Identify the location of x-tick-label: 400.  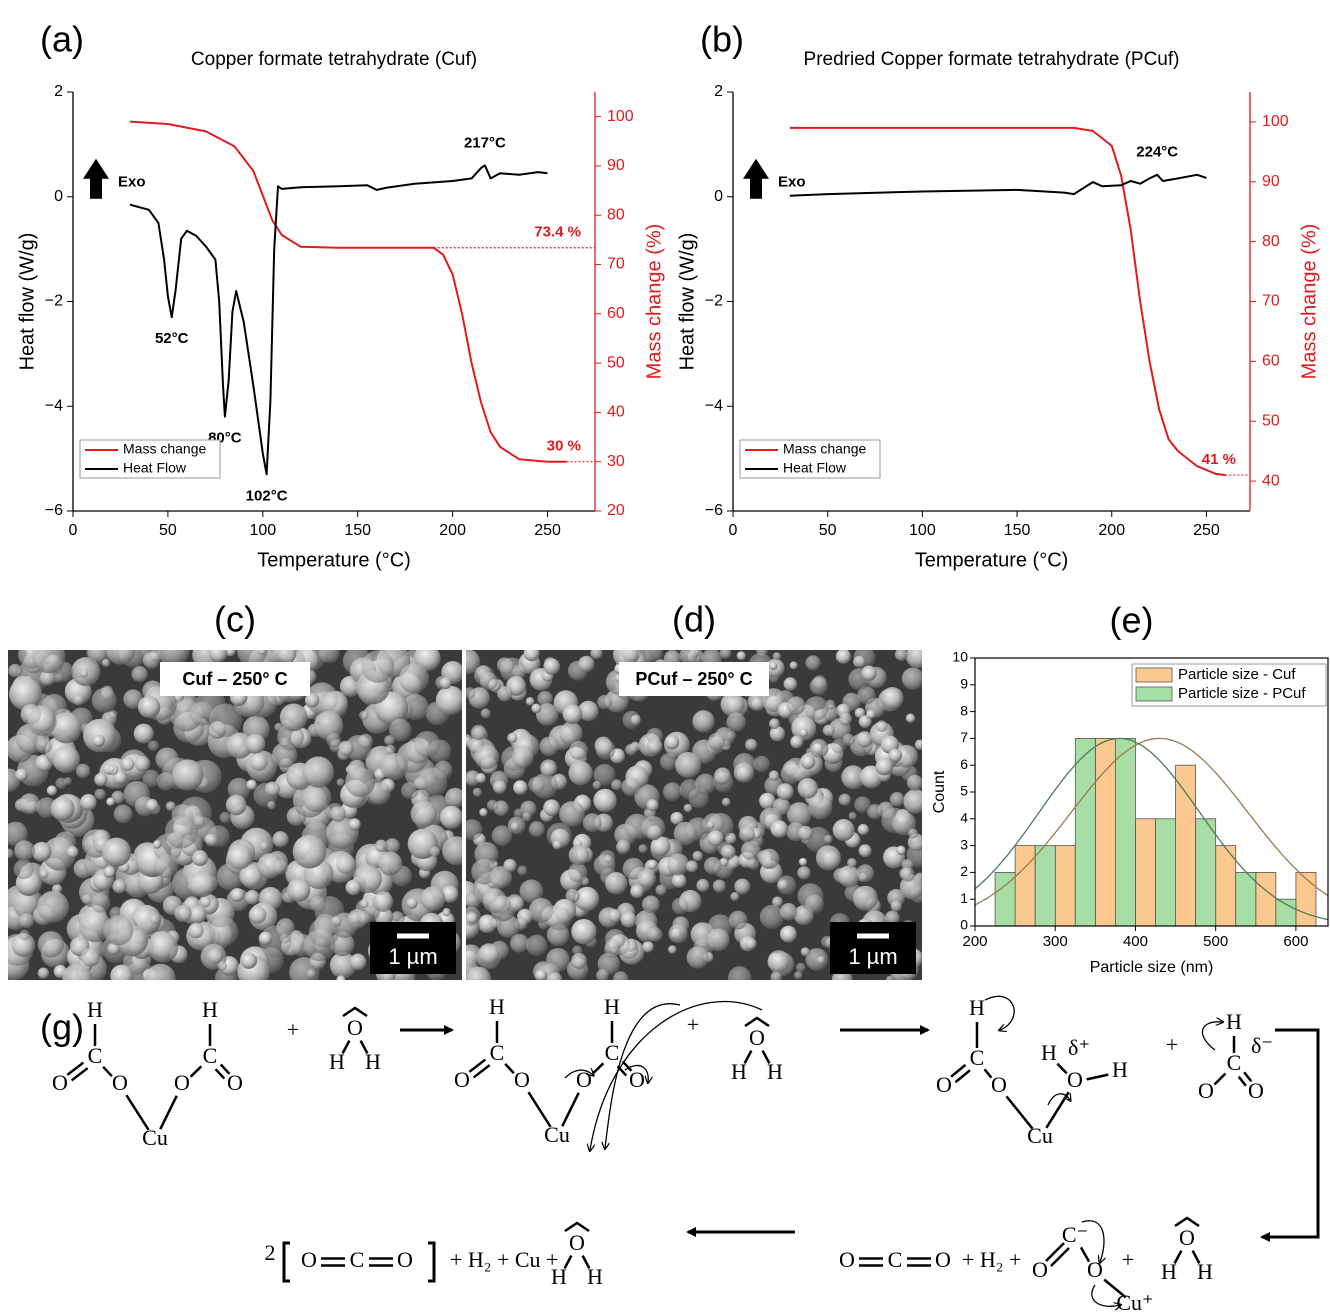
(1135, 941).